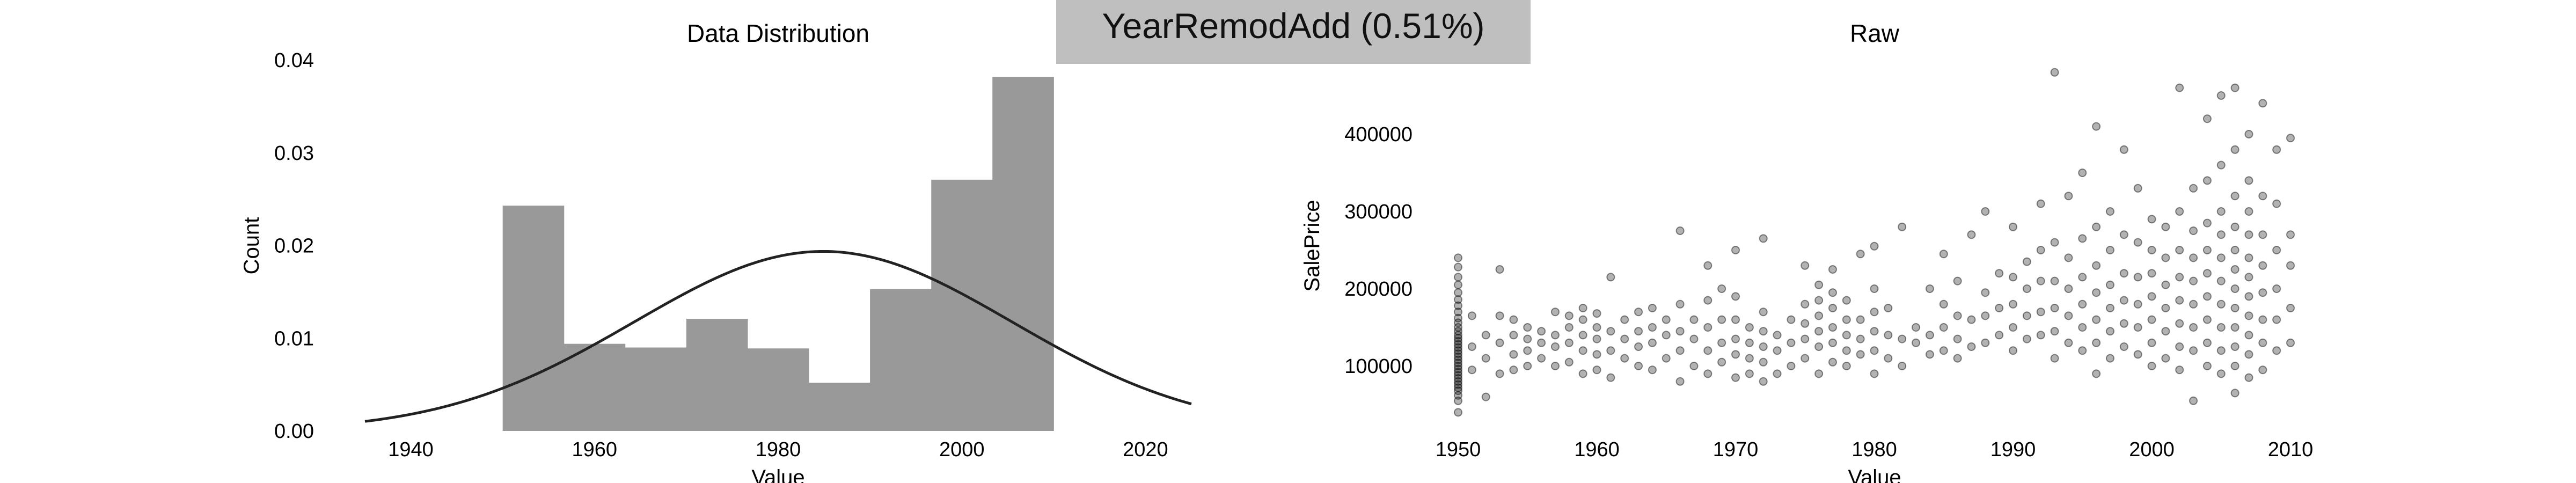 Image resolution: width=2576 pixels, height=483 pixels. I want to click on scatter-x-tick-label-0: 1950, so click(1458, 449).